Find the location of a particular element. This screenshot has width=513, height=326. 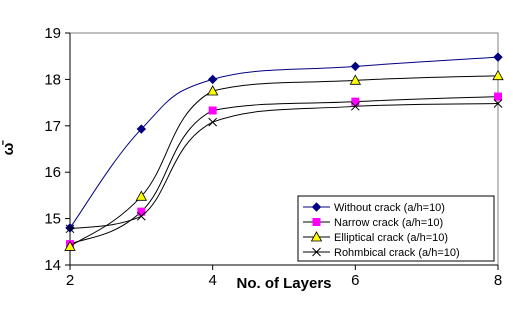

legend-label: Elliptical crack (a/h=10) is located at coordinates (391, 238).